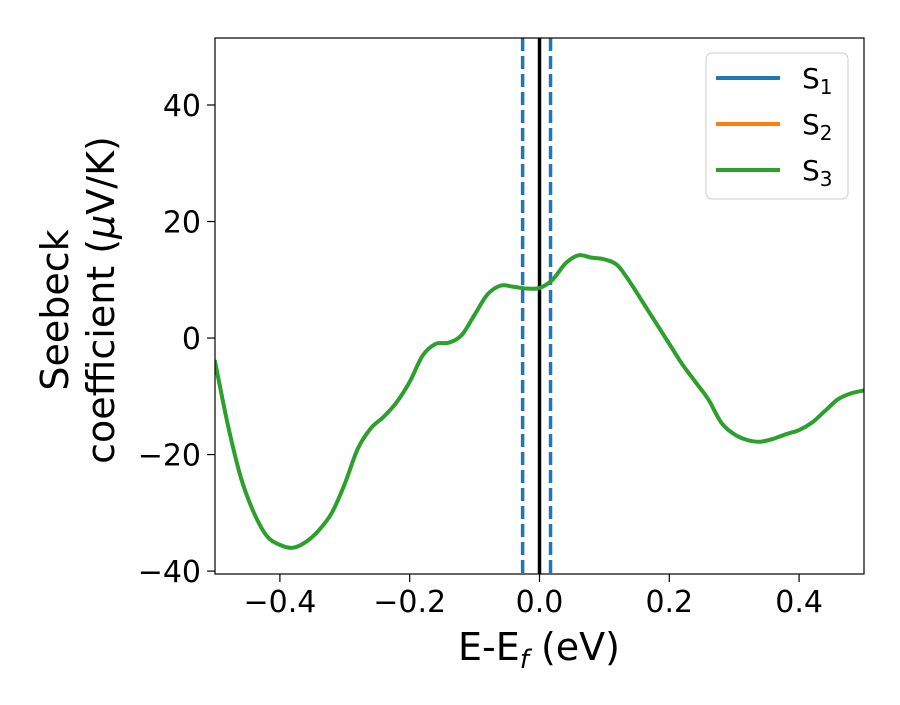 This screenshot has height=705, width=900. What do you see at coordinates (409, 602) in the screenshot?
I see `x-tick-label: −0.2` at bounding box center [409, 602].